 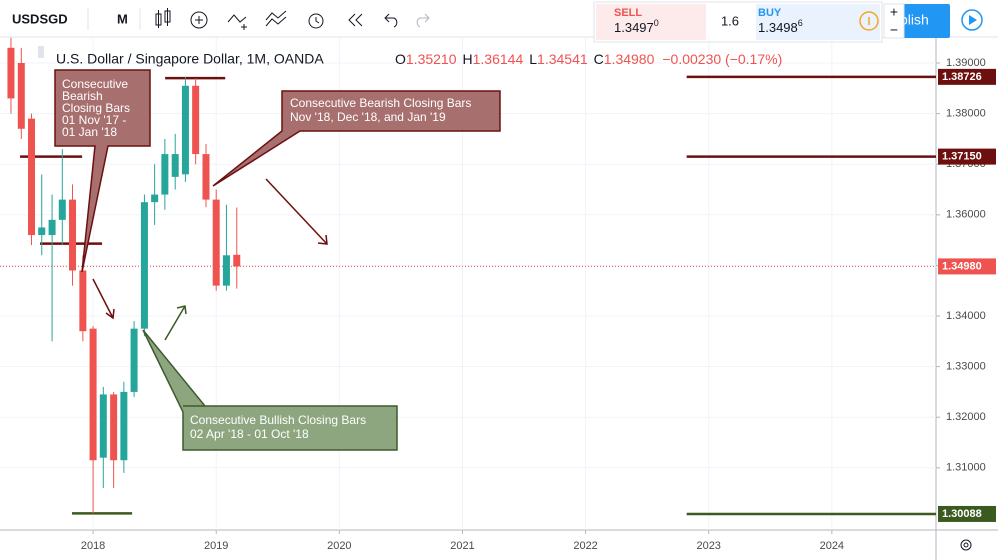 What do you see at coordinates (423, 20) in the screenshot?
I see `redo-icon` at bounding box center [423, 20].